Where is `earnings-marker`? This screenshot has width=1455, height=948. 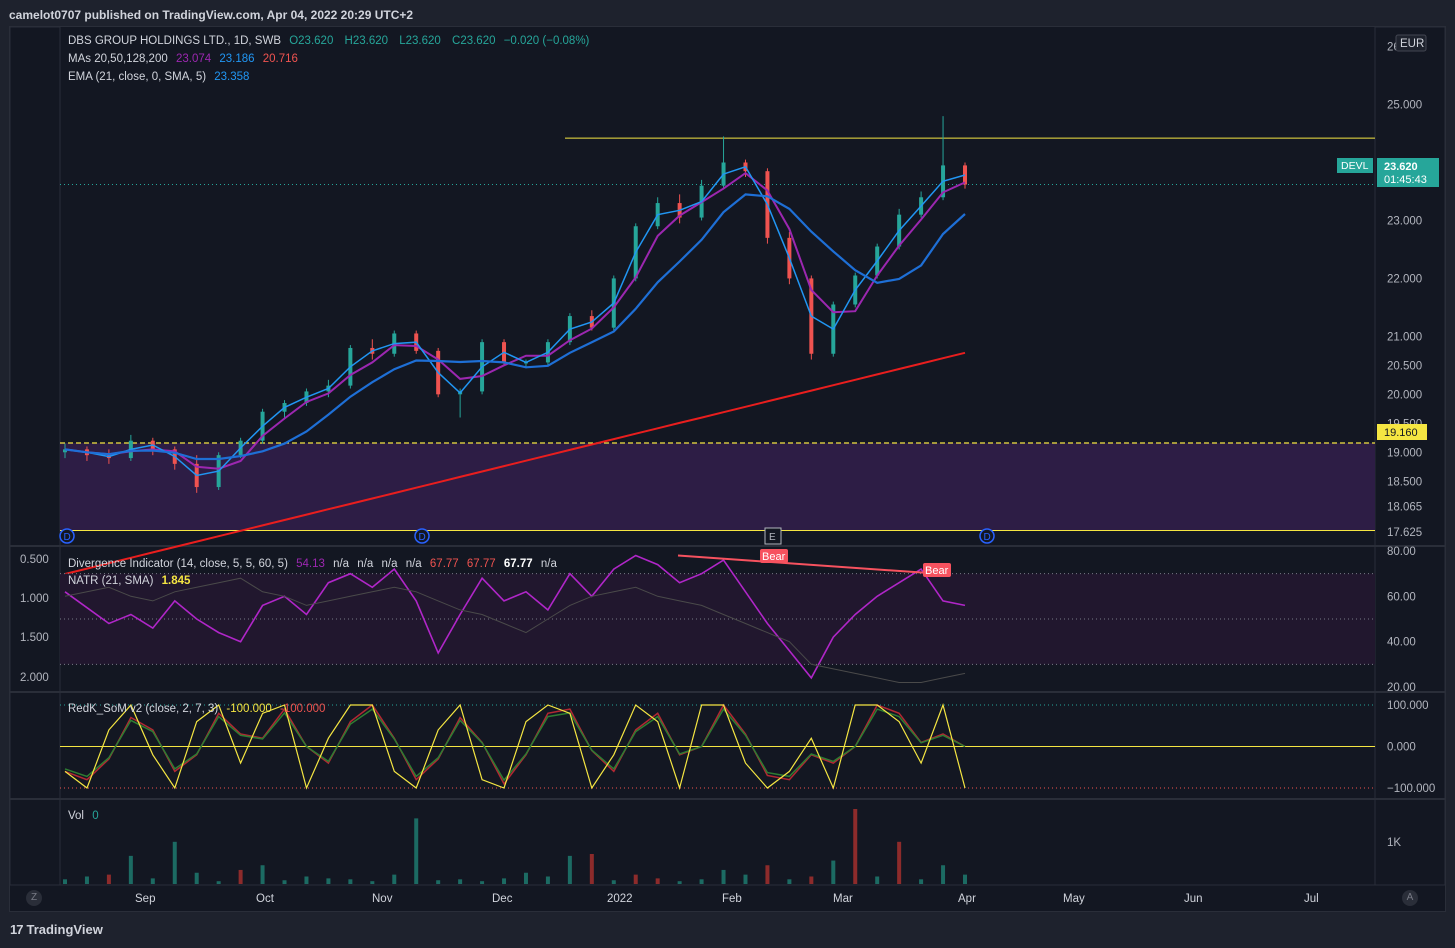
earnings-marker is located at coordinates (773, 536).